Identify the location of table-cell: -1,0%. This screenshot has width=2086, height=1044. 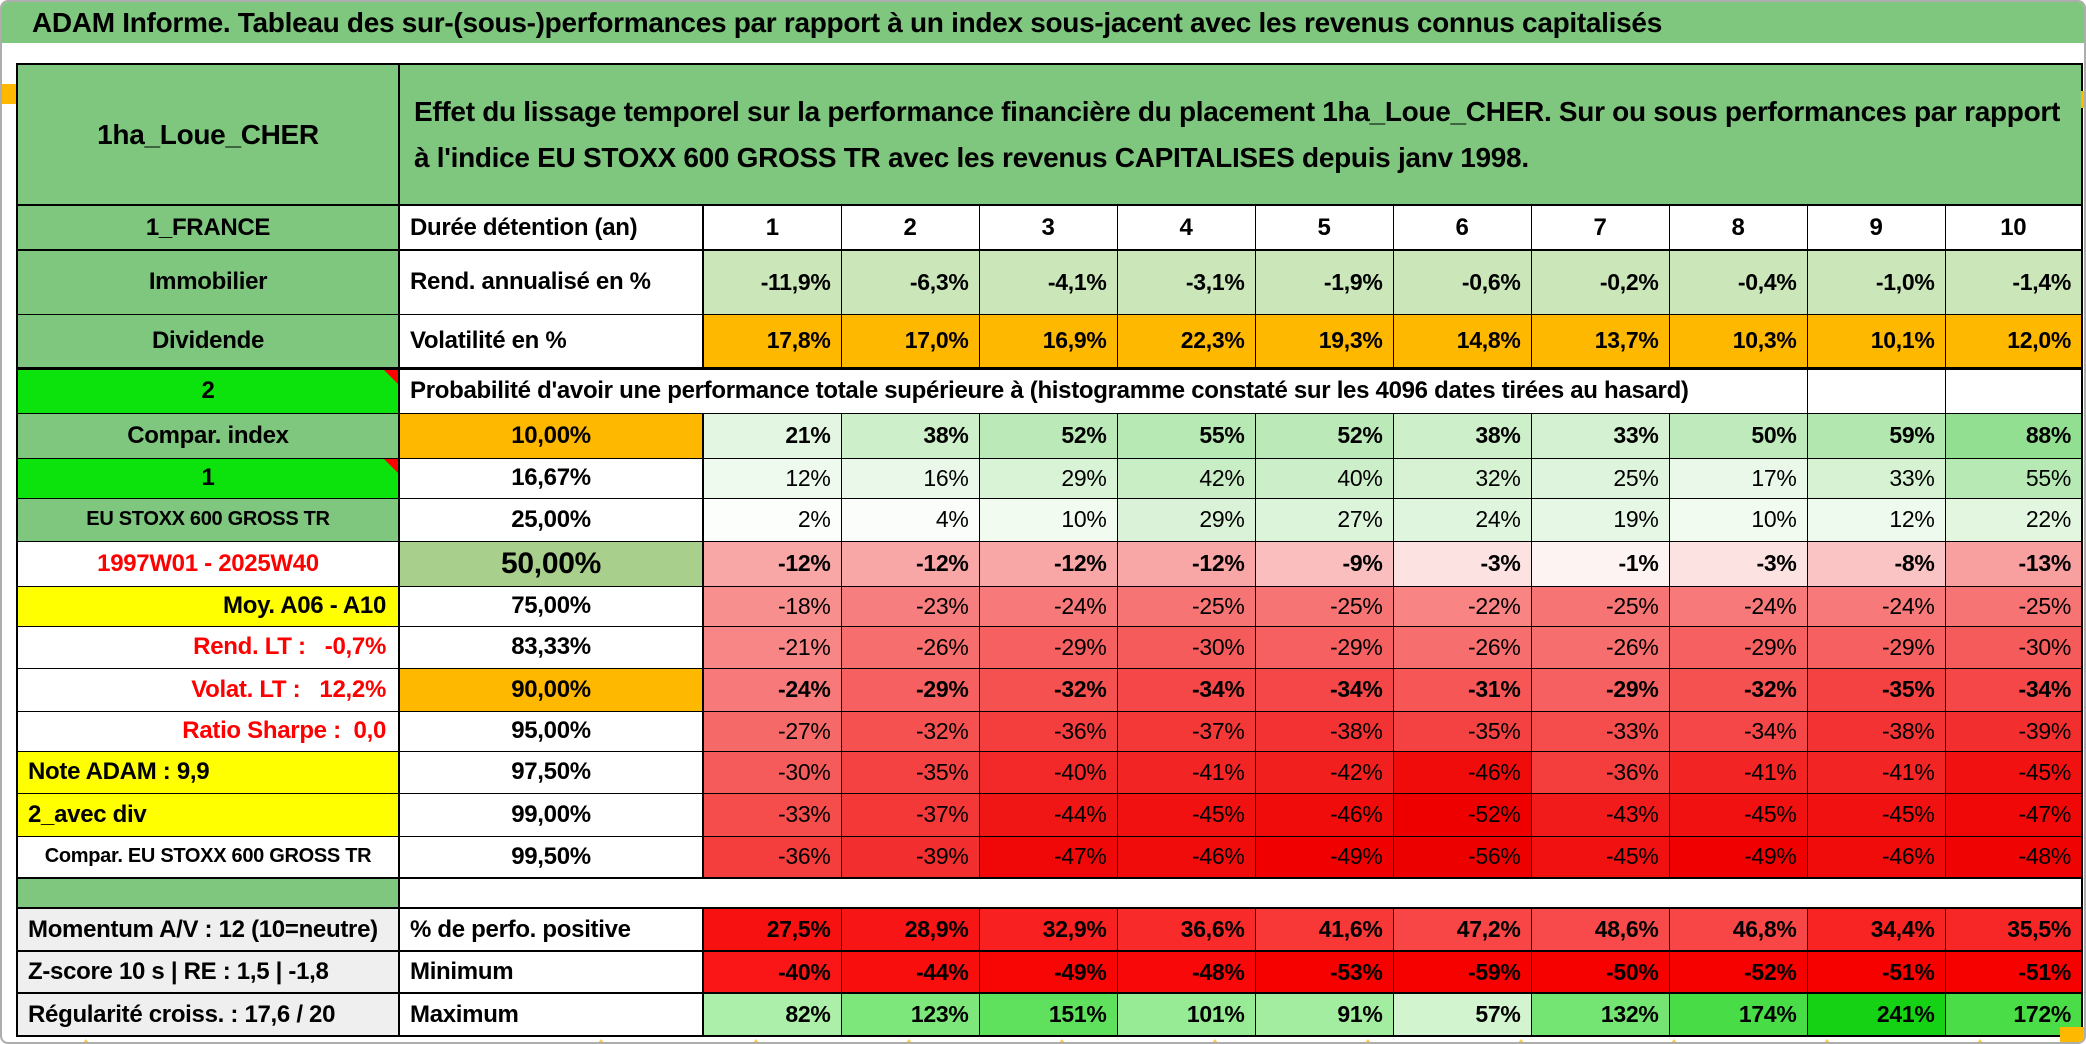
(1876, 282).